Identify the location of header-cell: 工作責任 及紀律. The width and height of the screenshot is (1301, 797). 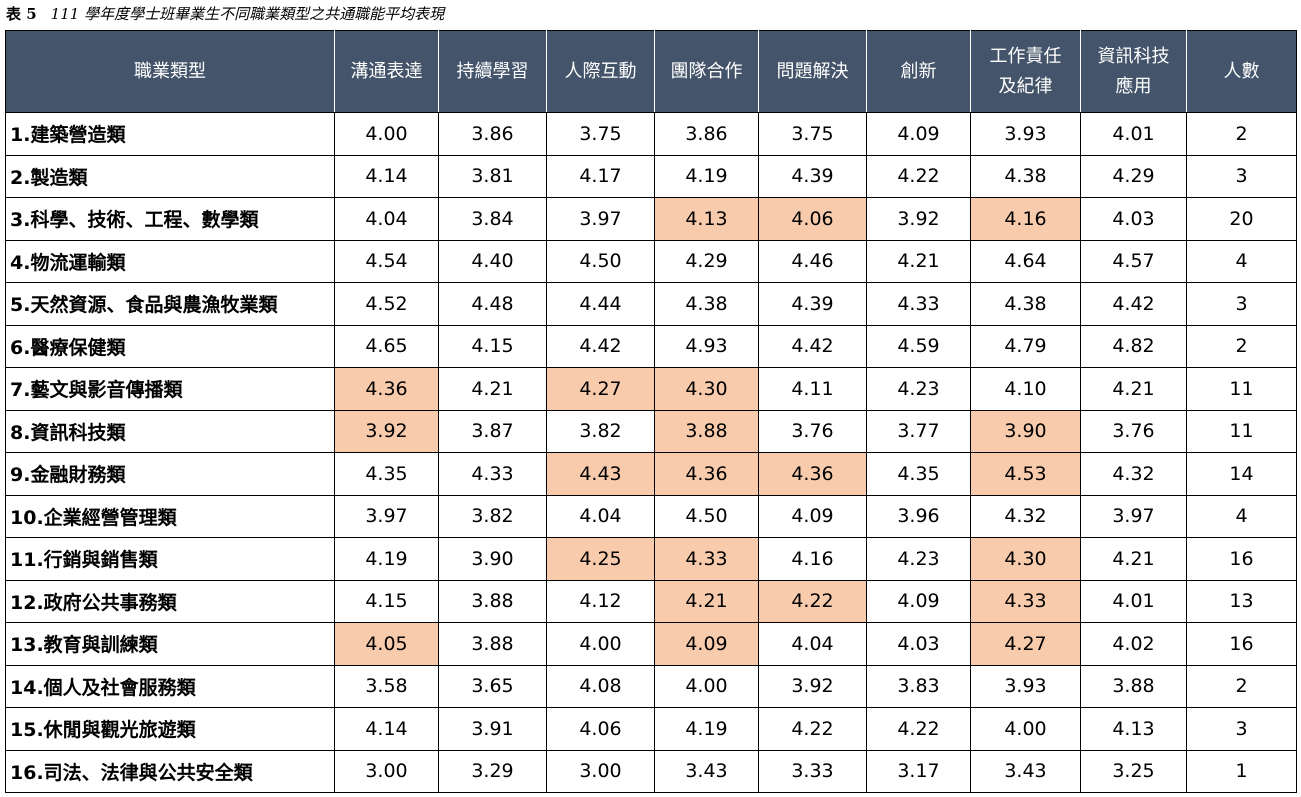
(1025, 71).